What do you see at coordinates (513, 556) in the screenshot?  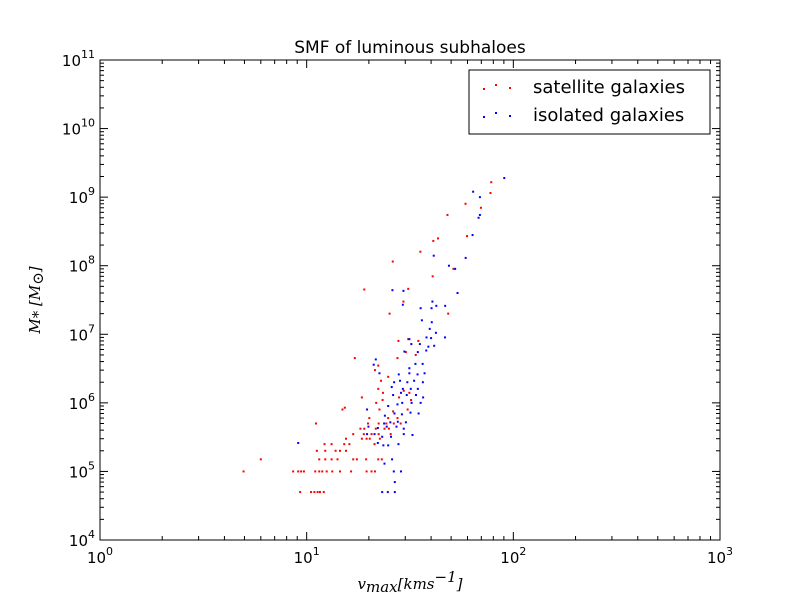 I see `x-tick-label: 10²` at bounding box center [513, 556].